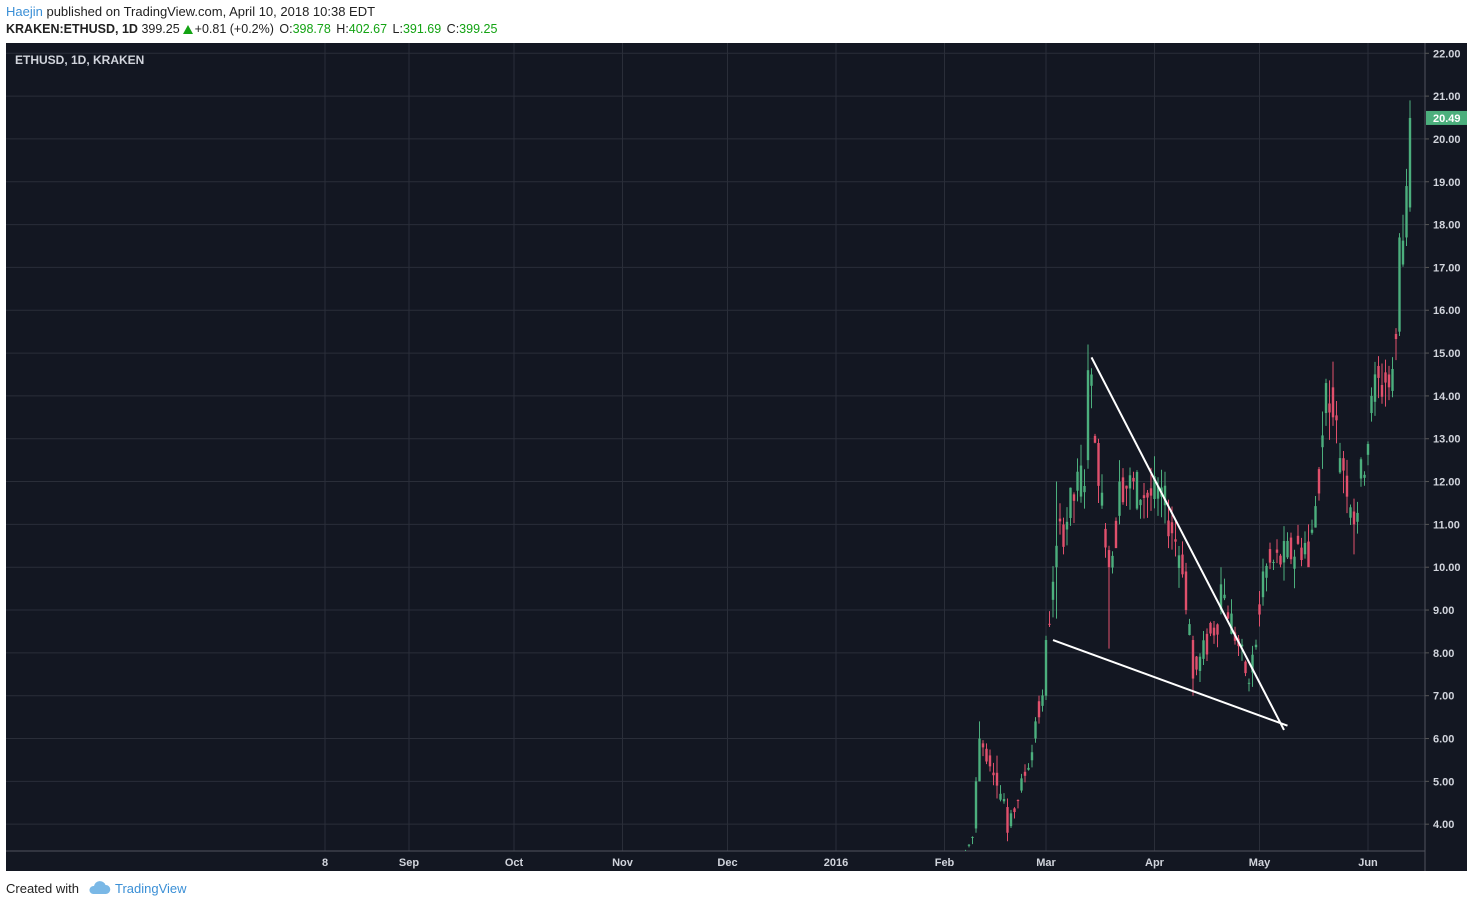  I want to click on low-label: L:, so click(397, 29).